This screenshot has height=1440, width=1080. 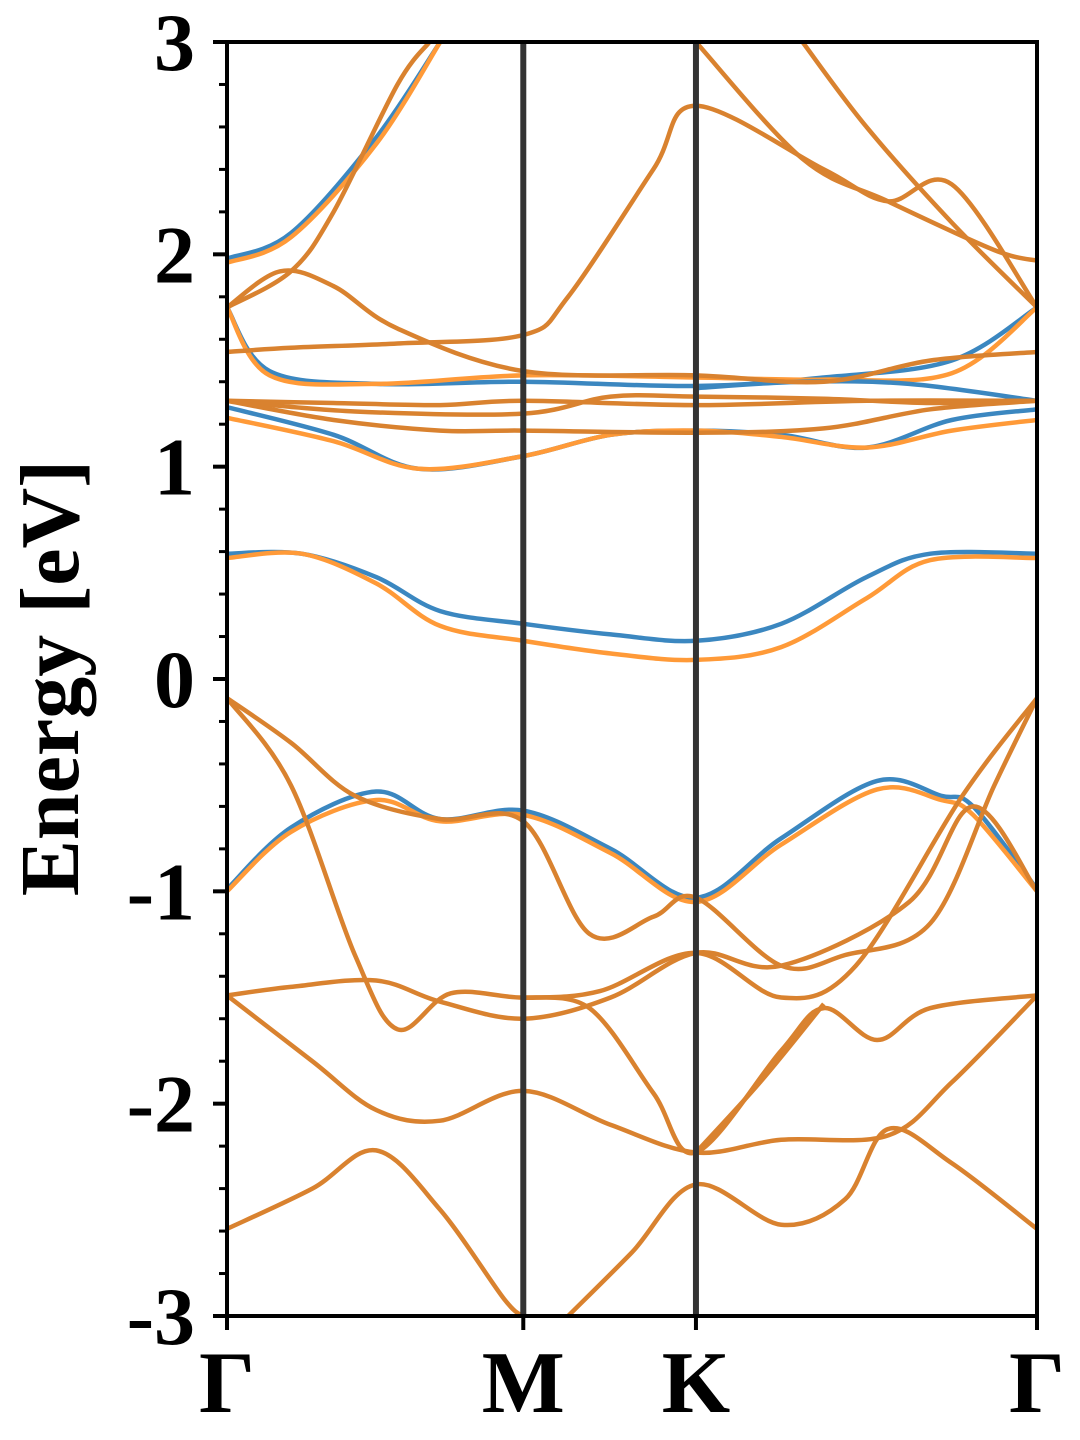 What do you see at coordinates (174, 44) in the screenshot?
I see `y-tick-label: 3` at bounding box center [174, 44].